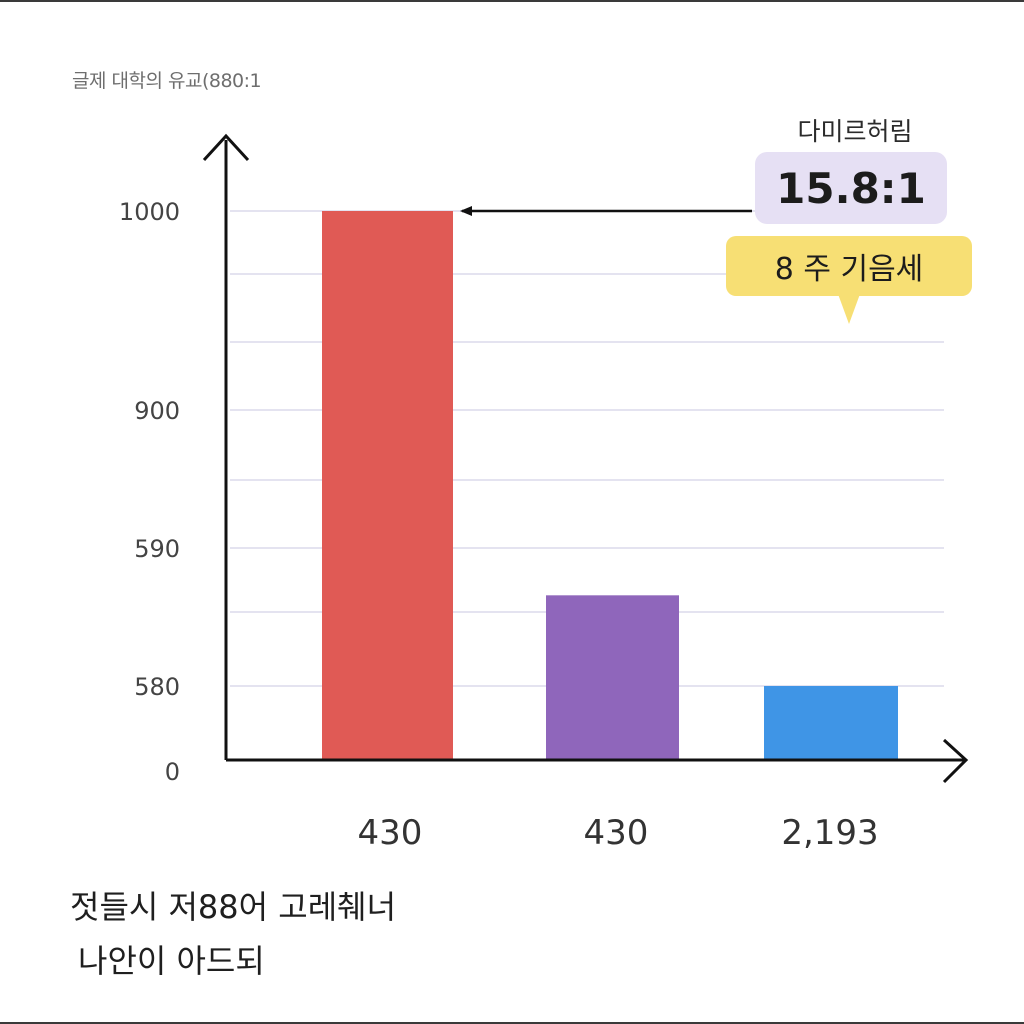 The height and width of the screenshot is (1024, 1024). I want to click on annotation-value-box: 15.8:1, so click(851, 188).